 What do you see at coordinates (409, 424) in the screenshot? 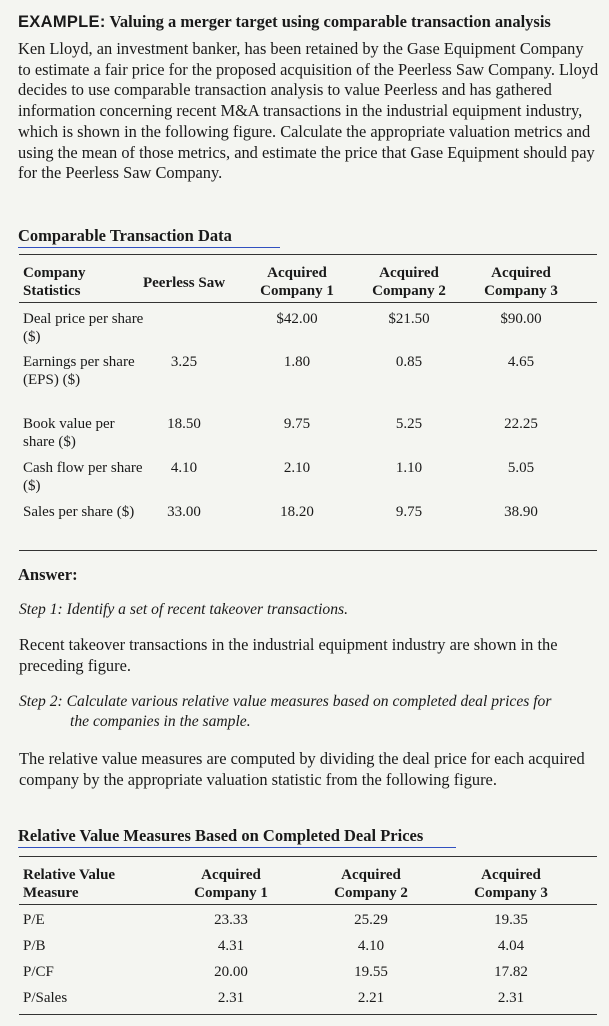
I see `cell-company2: 5.25` at bounding box center [409, 424].